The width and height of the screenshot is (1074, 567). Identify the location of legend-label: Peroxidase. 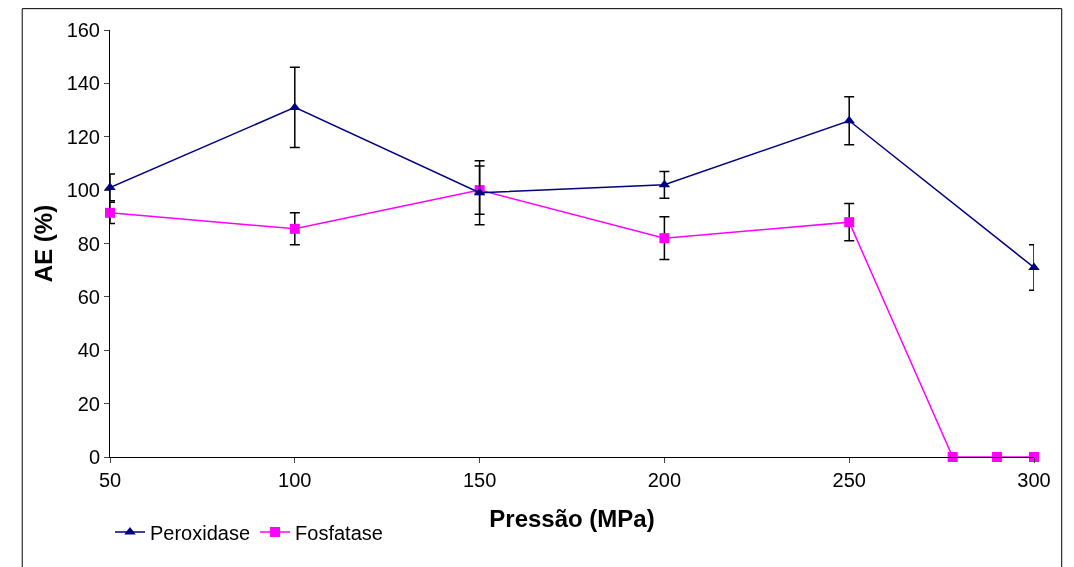
(200, 532).